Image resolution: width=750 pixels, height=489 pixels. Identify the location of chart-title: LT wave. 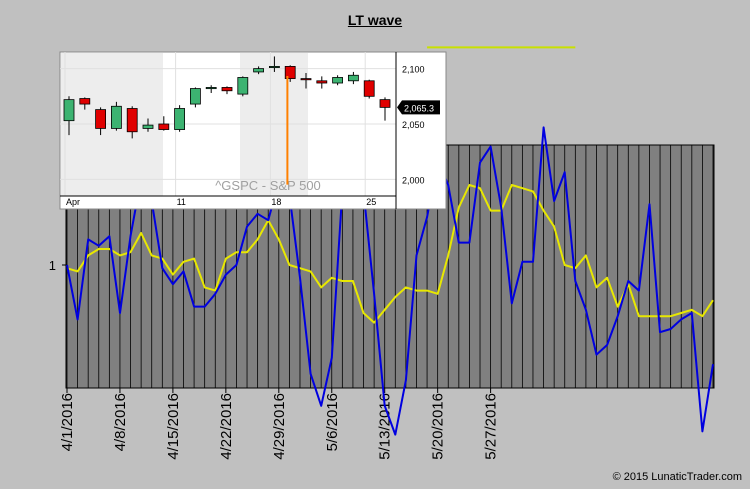
(375, 20).